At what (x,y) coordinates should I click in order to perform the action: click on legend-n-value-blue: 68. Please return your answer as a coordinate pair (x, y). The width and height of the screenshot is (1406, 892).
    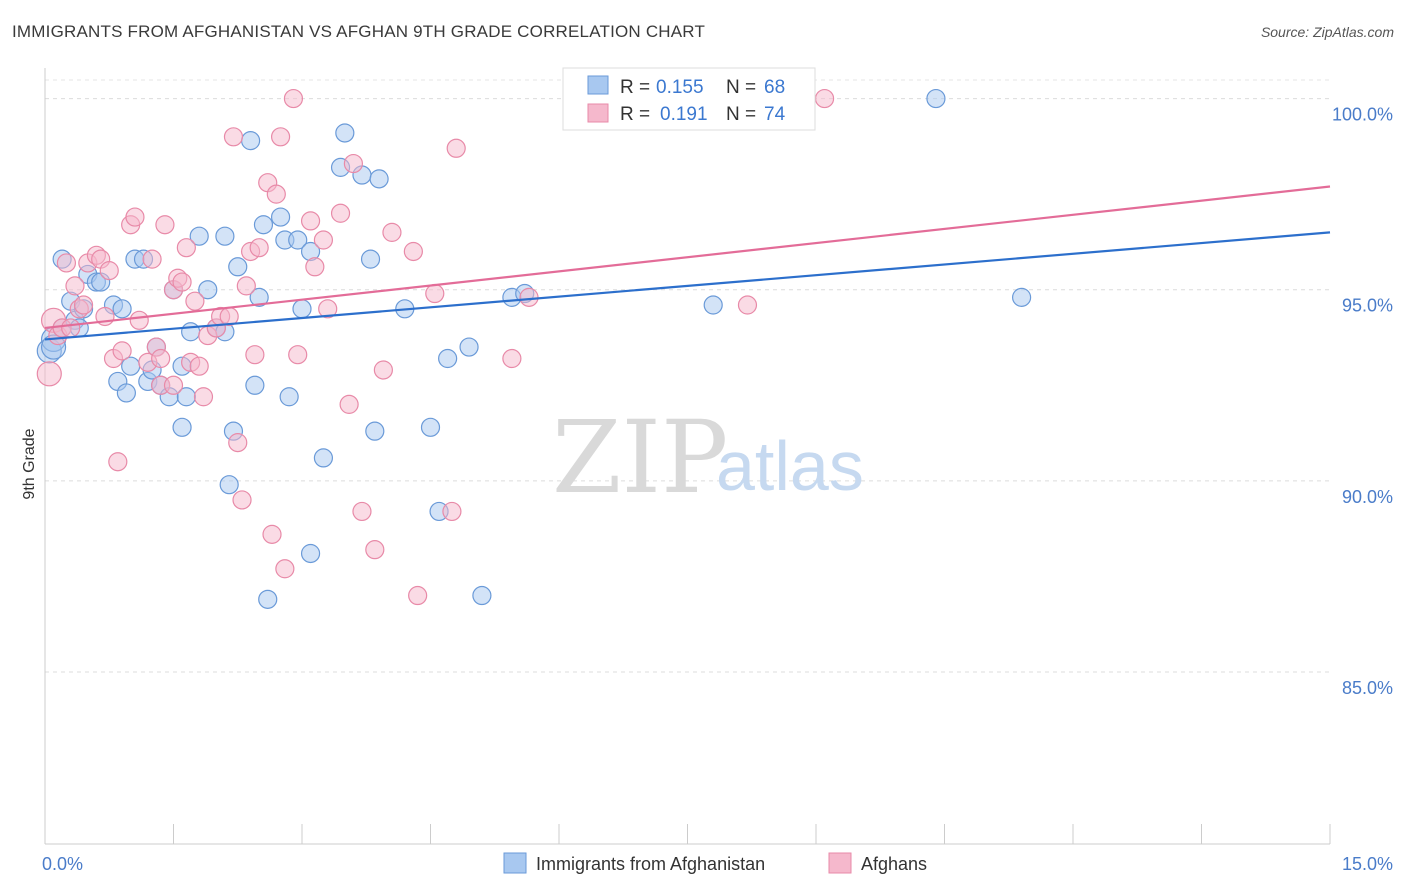
    Looking at the image, I should click on (774, 87).